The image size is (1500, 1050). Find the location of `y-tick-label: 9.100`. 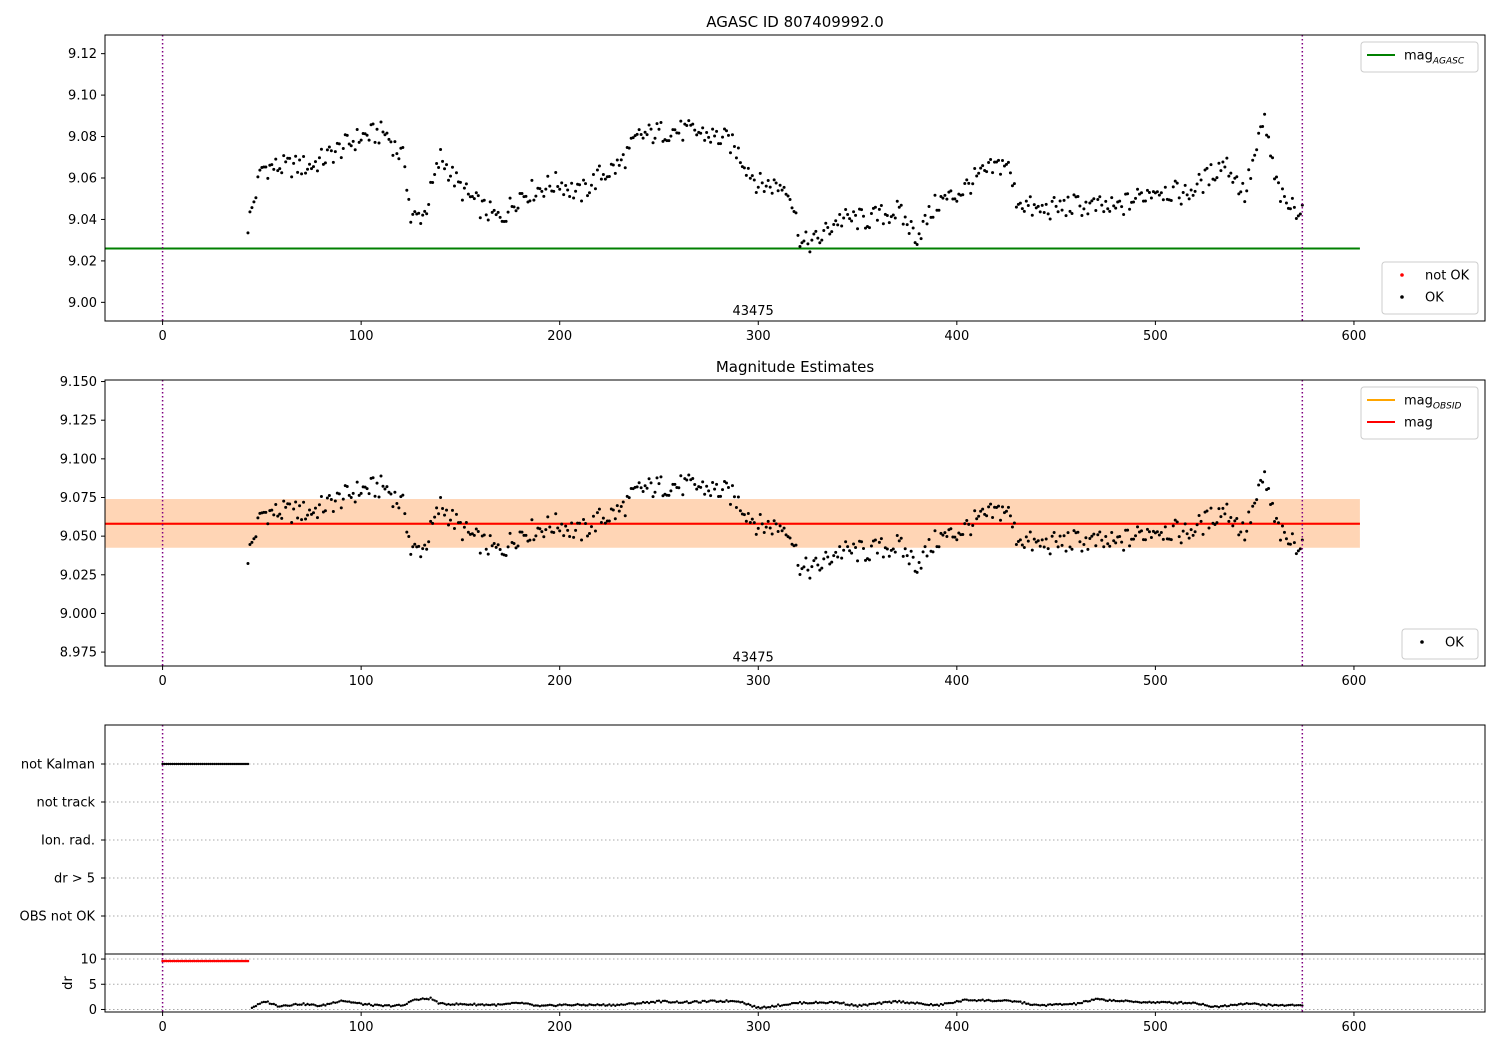

y-tick-label: 9.100 is located at coordinates (78, 459).